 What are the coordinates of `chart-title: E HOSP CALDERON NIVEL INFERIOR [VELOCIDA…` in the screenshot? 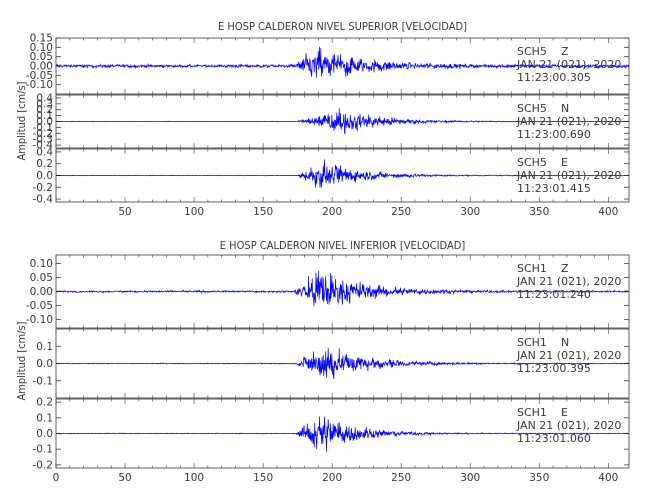 It's located at (343, 245).